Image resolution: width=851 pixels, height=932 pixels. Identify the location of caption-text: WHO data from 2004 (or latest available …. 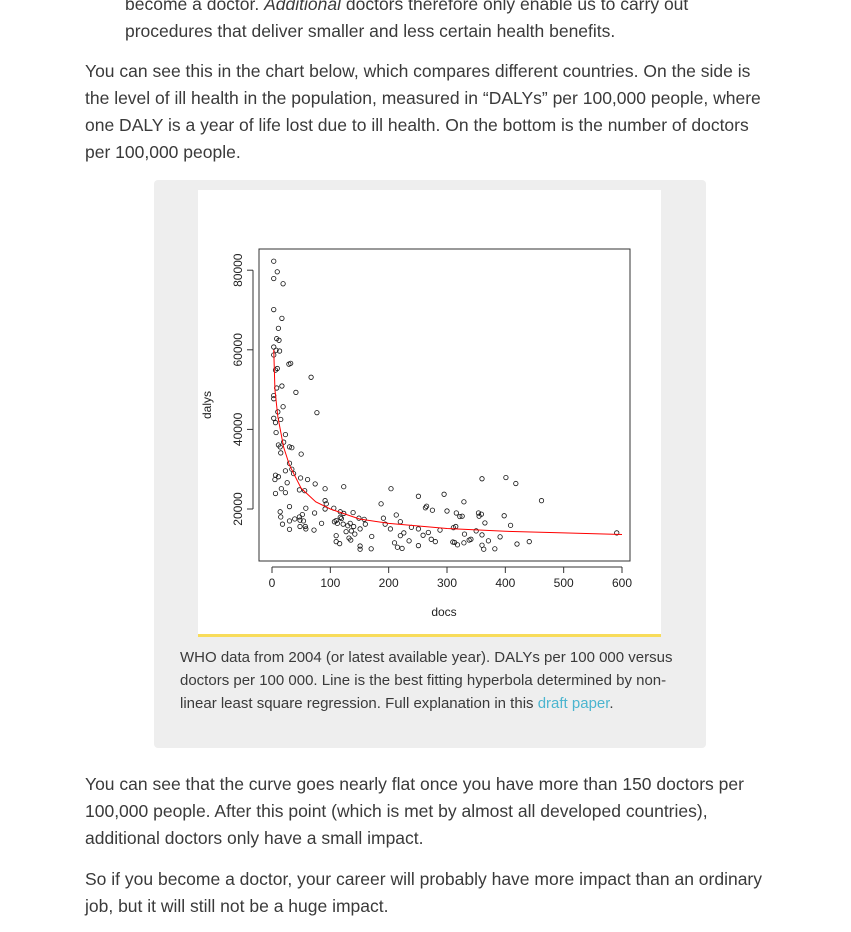
(426, 680).